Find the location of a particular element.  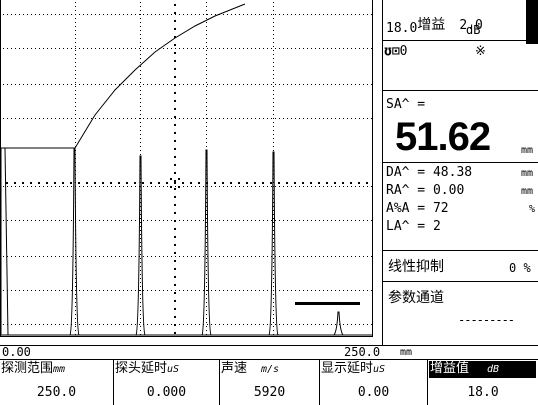

status-count: 0 is located at coordinates (403, 51).